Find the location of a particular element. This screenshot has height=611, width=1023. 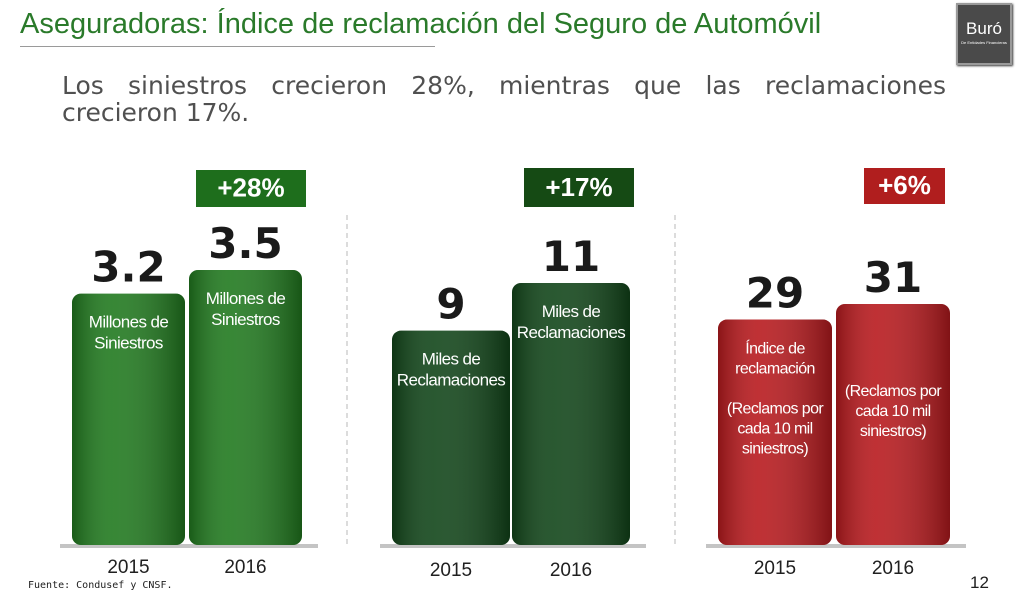

bar-inner-label: reclamación is located at coordinates (775, 369).